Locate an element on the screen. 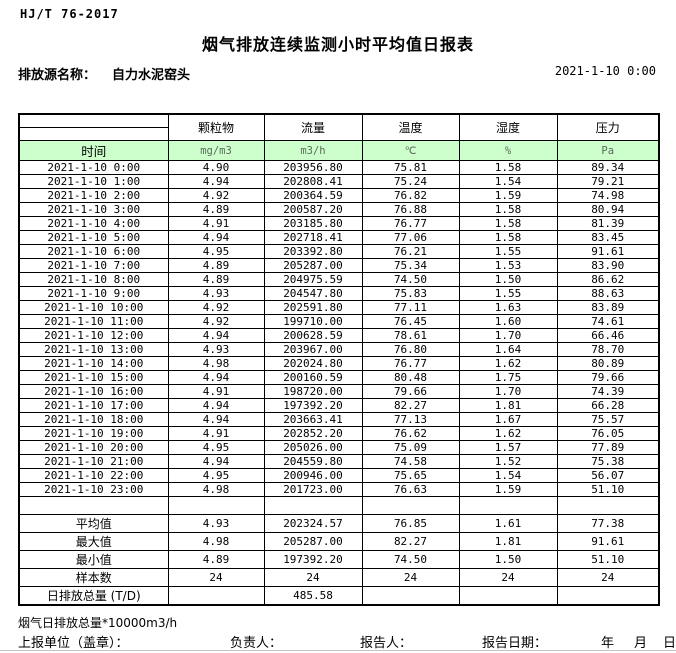 The width and height of the screenshot is (676, 653). column-header-particulate: 颗粒物 is located at coordinates (216, 127).